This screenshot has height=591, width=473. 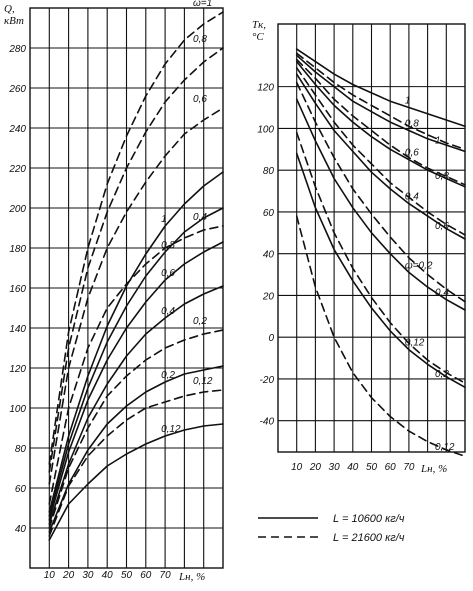 What do you see at coordinates (267, 422) in the screenshot?
I see `right-y-tick-label: -40` at bounding box center [267, 422].